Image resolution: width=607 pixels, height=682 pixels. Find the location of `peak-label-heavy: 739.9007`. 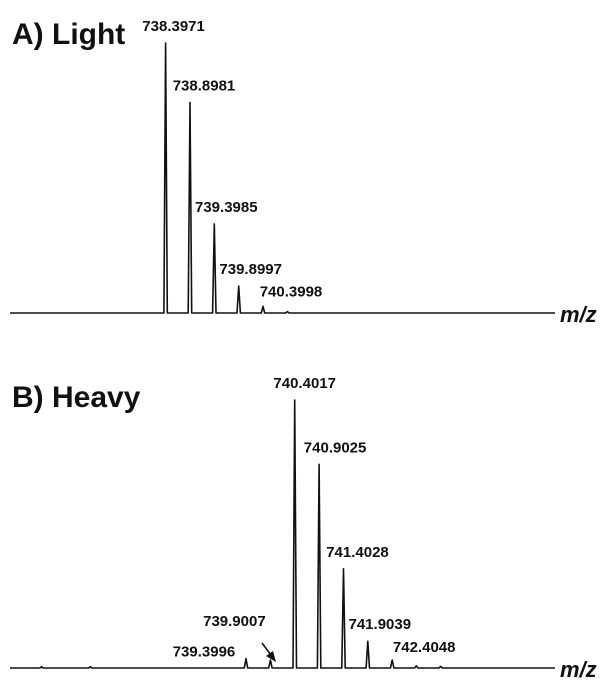

peak-label-heavy: 739.9007 is located at coordinates (234, 621).